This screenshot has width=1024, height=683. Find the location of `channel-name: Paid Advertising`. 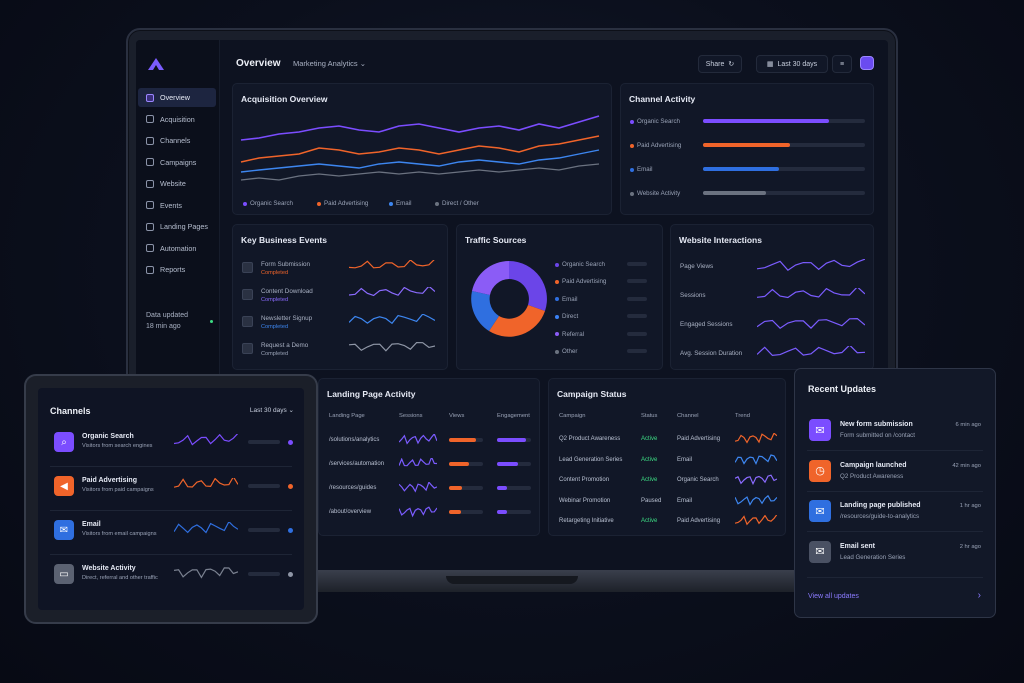

channel-name: Paid Advertising is located at coordinates (109, 480).